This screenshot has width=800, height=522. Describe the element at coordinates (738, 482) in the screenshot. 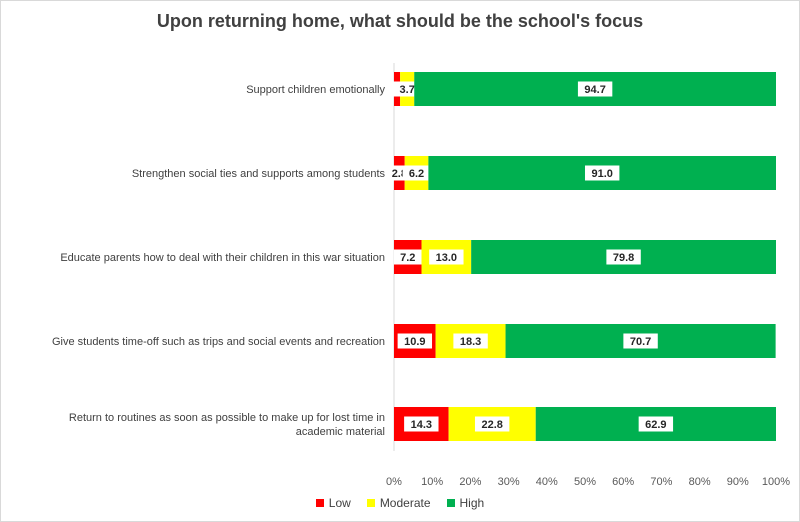

I see `x-tick-label: 90%` at that location.